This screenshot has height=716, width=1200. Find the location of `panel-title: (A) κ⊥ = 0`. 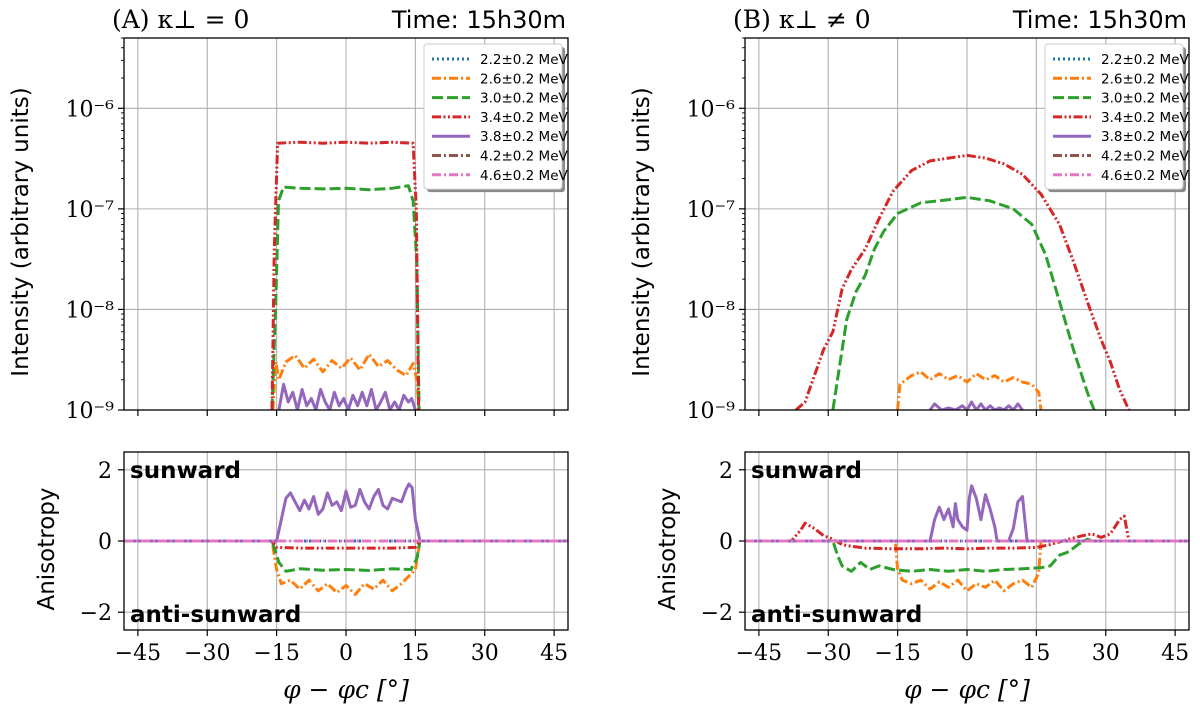

panel-title: (A) κ⊥ = 0 is located at coordinates (180, 19).